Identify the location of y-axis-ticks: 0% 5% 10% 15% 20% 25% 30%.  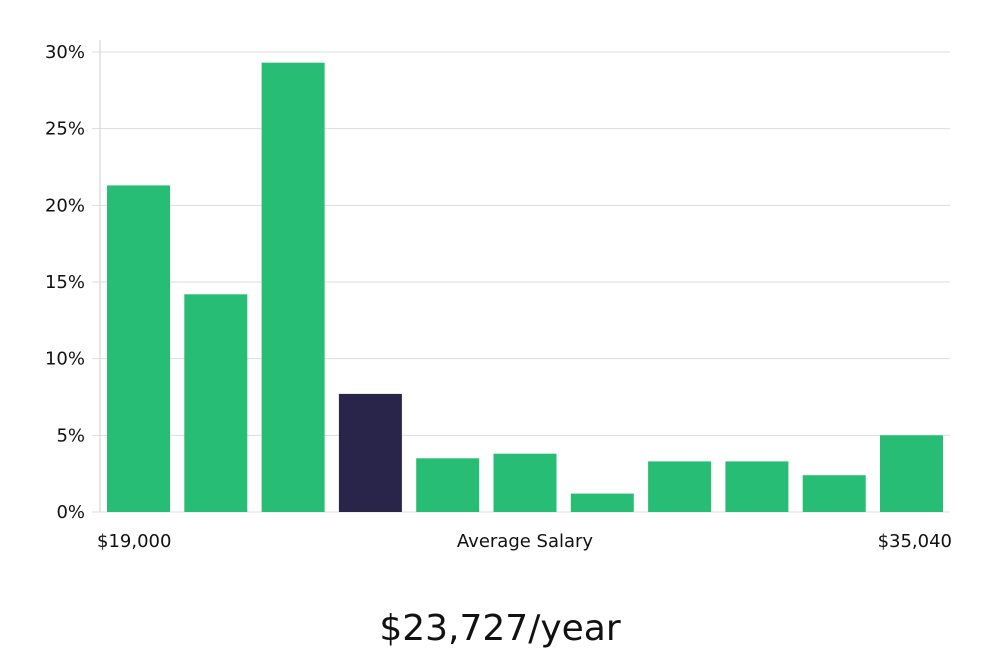
(65, 282).